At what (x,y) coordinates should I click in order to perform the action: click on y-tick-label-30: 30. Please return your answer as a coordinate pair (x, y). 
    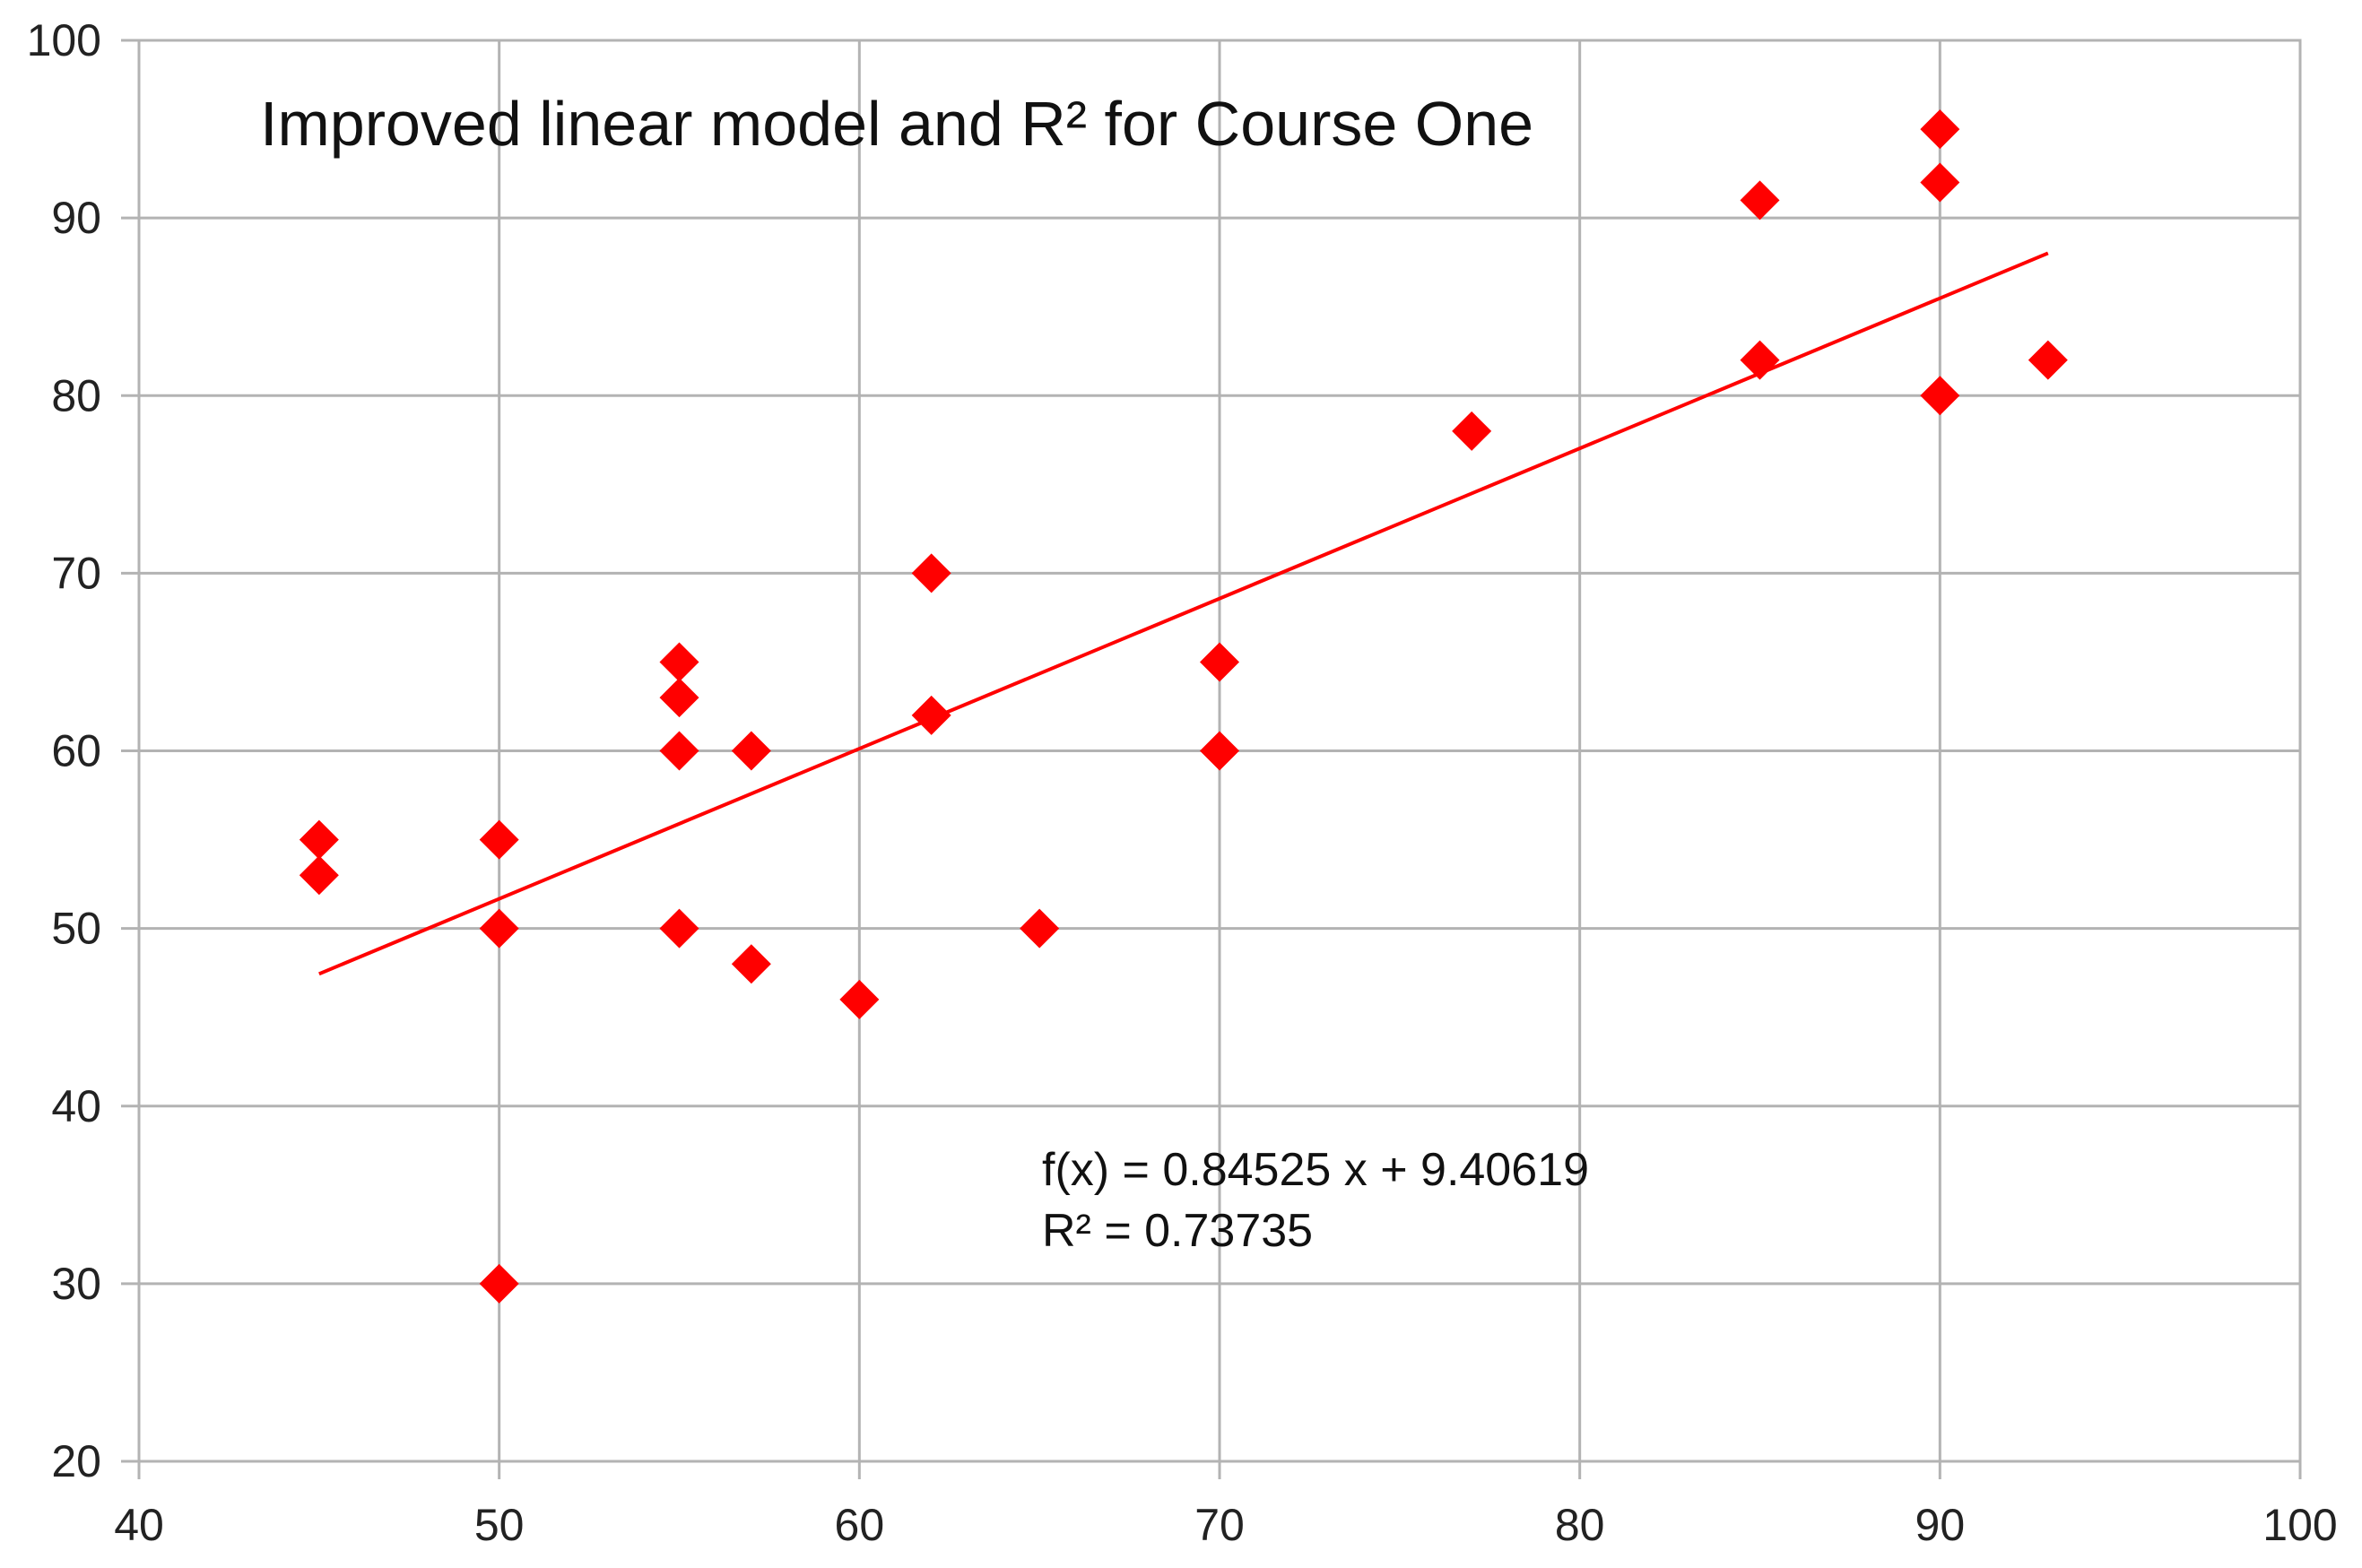
    Looking at the image, I should click on (76, 1284).